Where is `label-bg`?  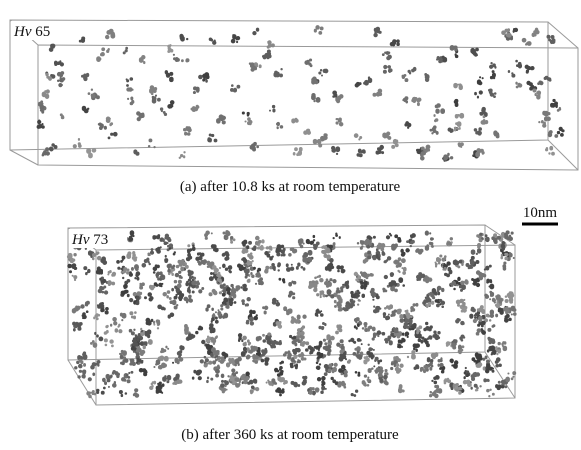 label-bg is located at coordinates (40, 30).